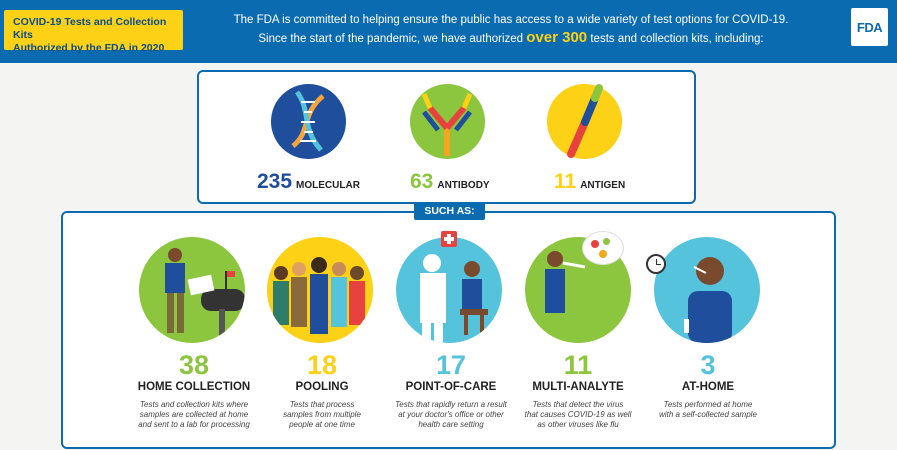 This screenshot has height=450, width=897. I want to click on clock-icon, so click(656, 264).